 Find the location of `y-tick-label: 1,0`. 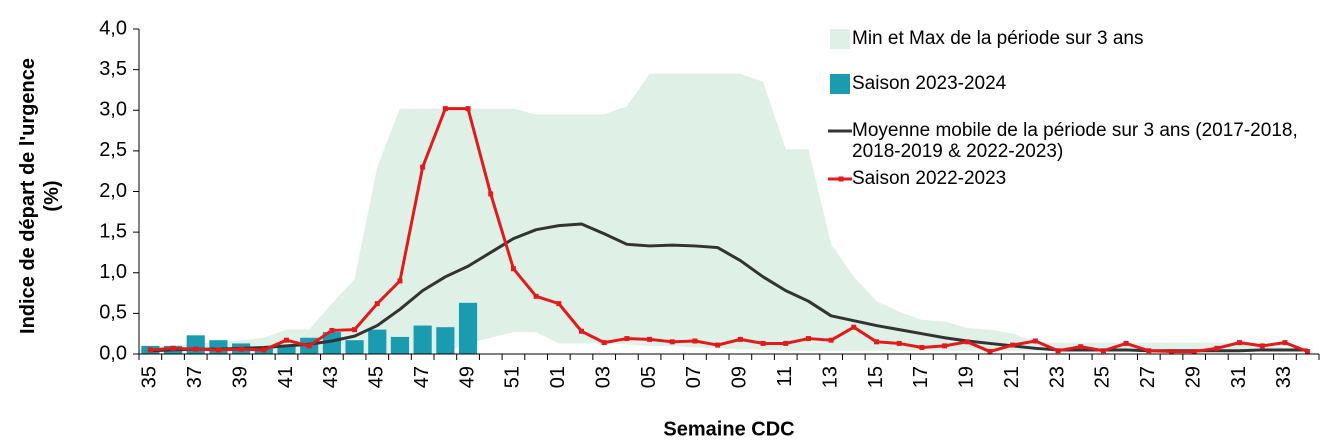

y-tick-label: 1,0 is located at coordinates (113, 272).